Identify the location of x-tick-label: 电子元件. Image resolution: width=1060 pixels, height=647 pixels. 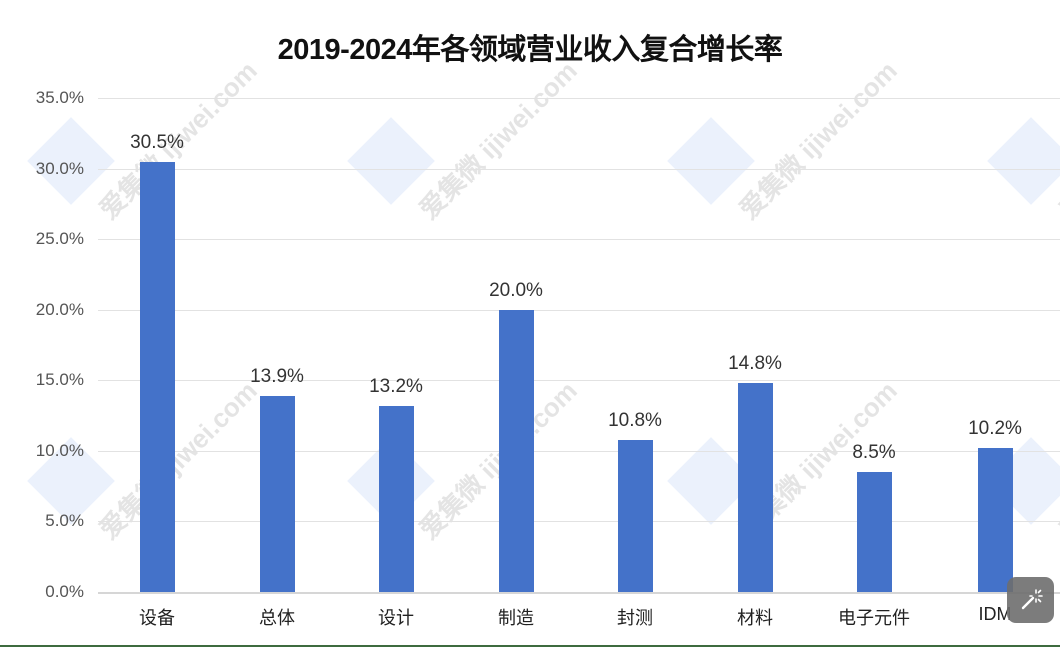
(874, 618).